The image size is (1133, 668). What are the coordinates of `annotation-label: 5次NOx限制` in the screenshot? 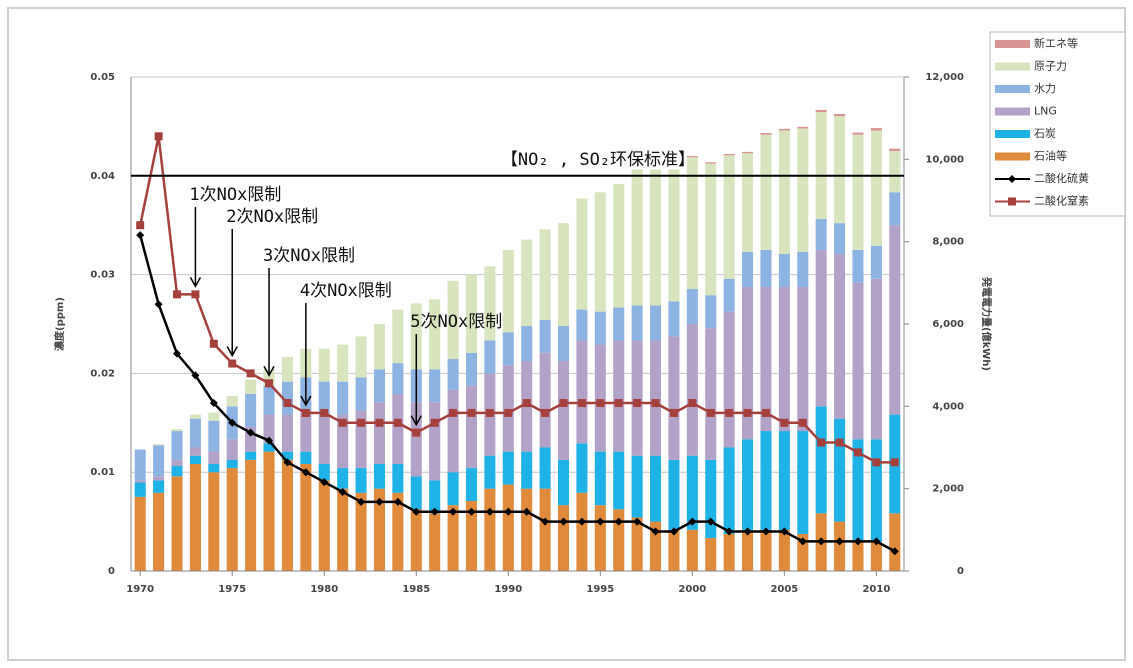 It's located at (456, 322).